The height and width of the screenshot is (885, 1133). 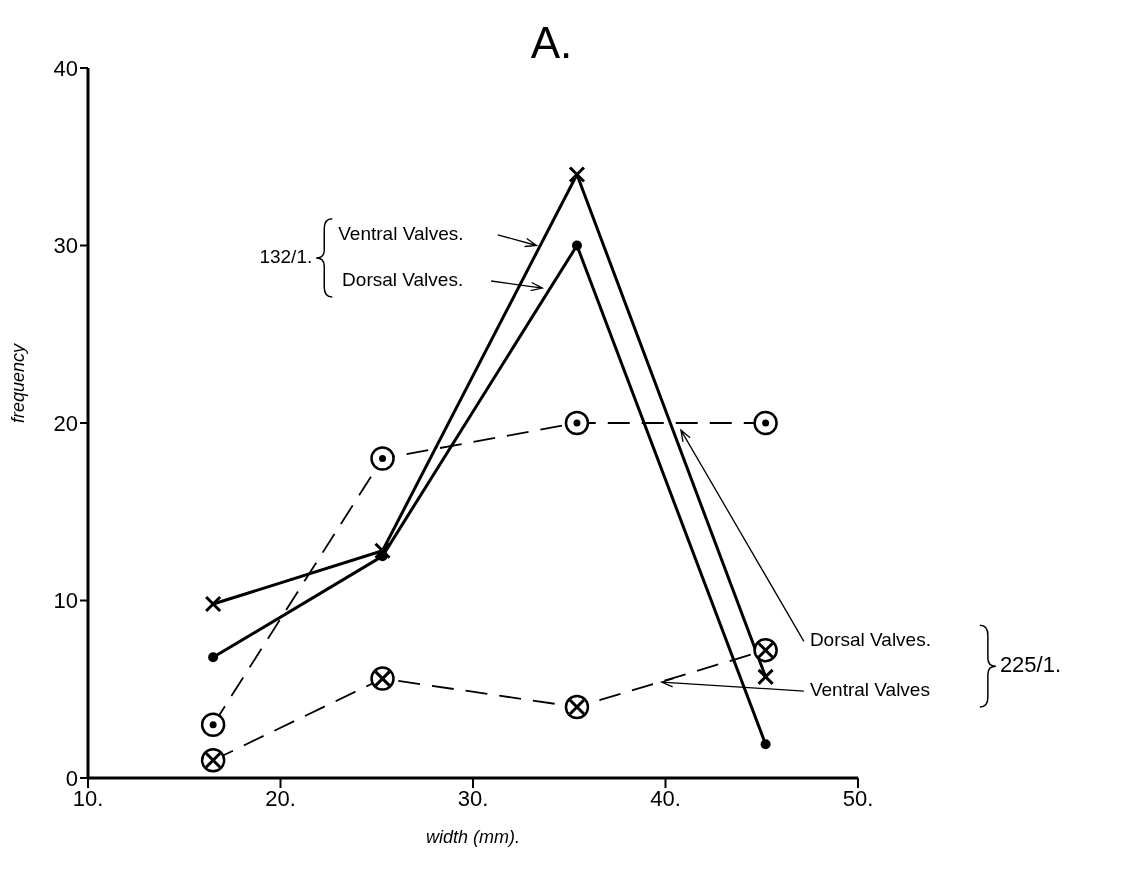 What do you see at coordinates (286, 256) in the screenshot?
I see `annotation: 132/1.` at bounding box center [286, 256].